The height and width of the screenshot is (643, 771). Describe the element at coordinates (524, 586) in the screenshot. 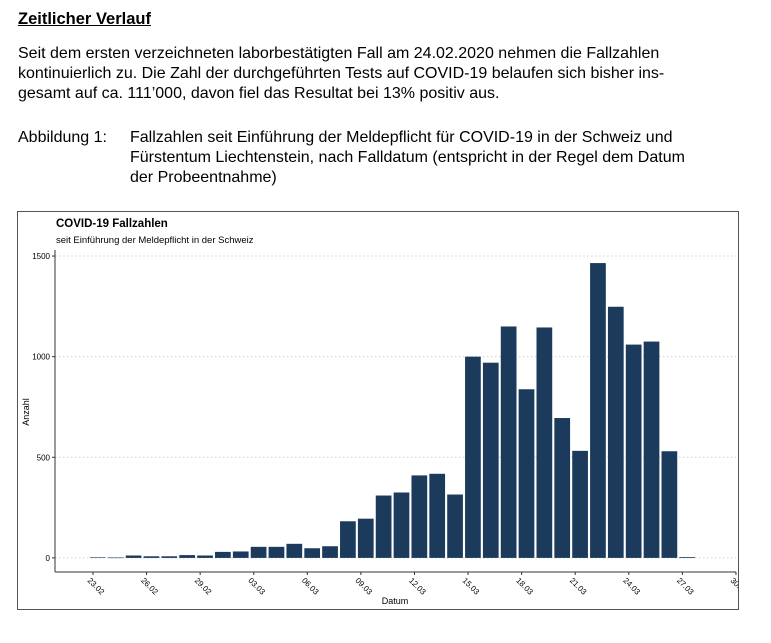

I see `x-tick-label: 18.03` at that location.